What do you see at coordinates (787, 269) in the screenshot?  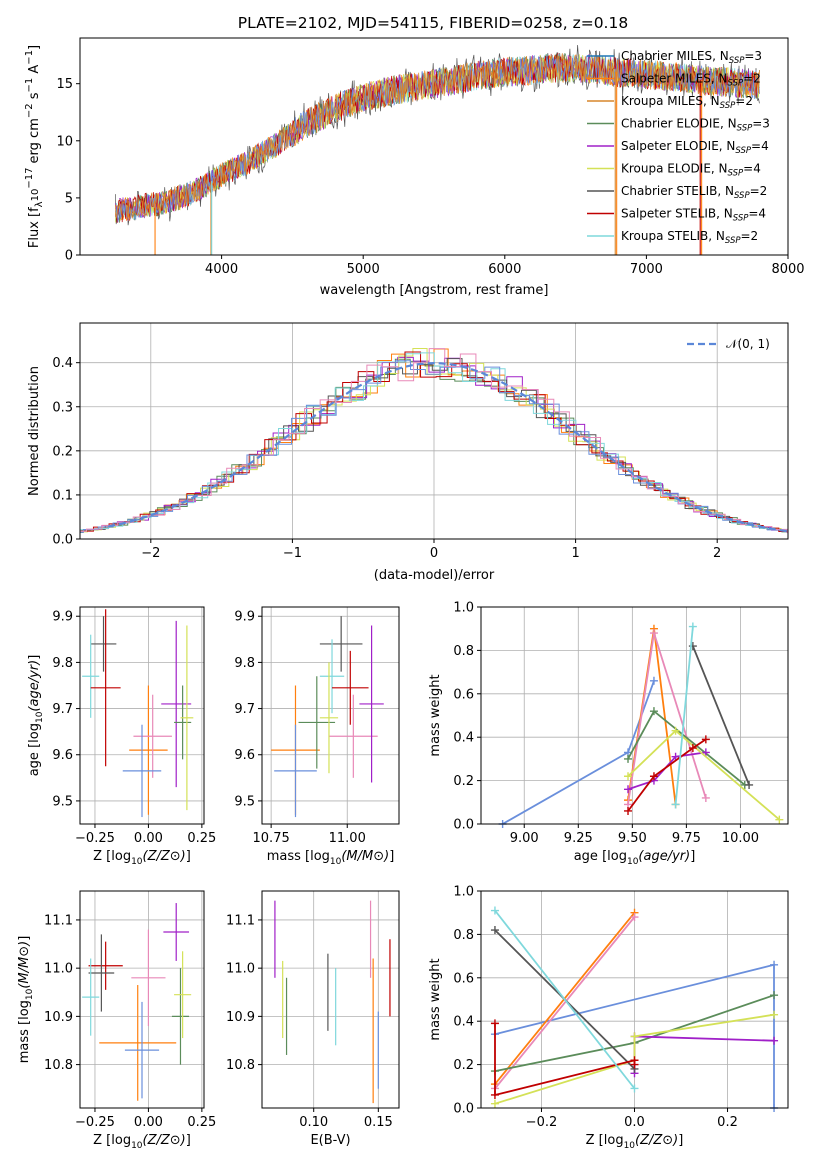 I see `x-tick-label: 8000` at bounding box center [787, 269].